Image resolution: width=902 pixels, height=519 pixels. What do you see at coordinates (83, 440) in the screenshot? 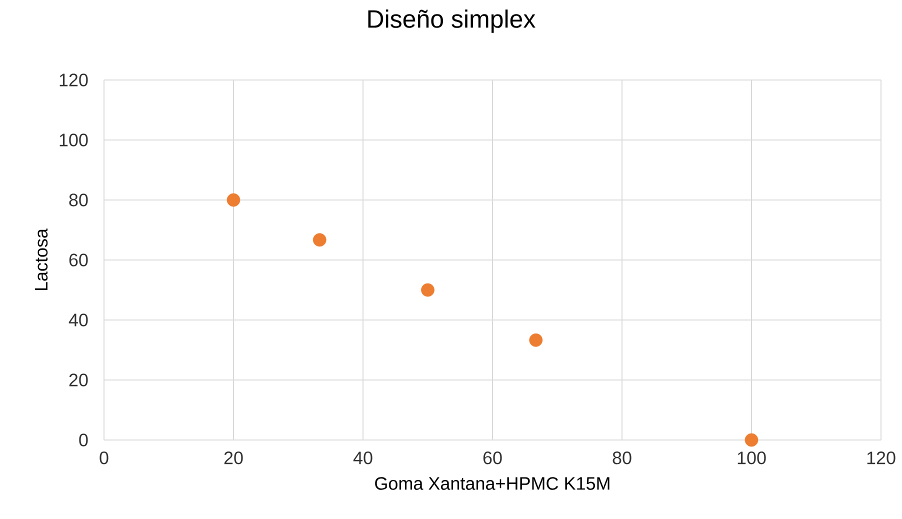
I see `y-tick-label: 0` at bounding box center [83, 440].